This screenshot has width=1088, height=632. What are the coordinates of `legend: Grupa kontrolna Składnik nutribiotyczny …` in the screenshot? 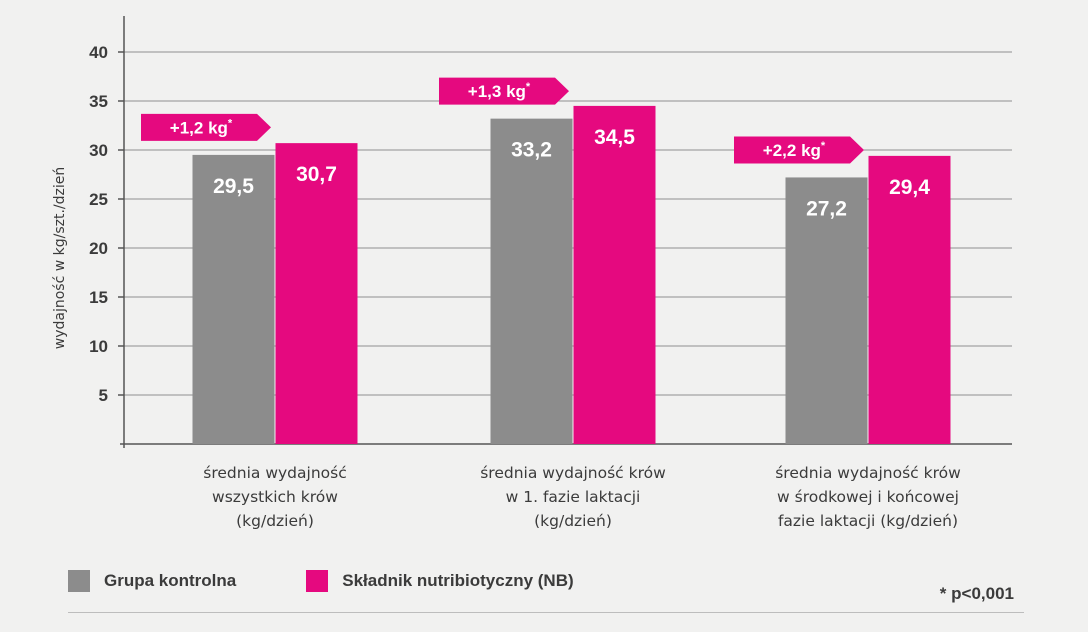 It's located at (356, 581).